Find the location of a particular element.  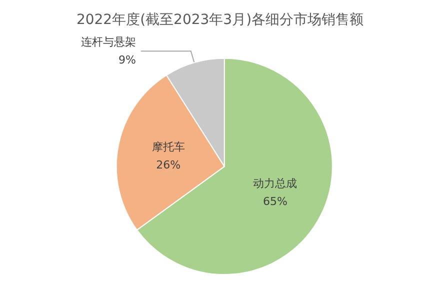

slice-label: 摩托车 is located at coordinates (168, 147).